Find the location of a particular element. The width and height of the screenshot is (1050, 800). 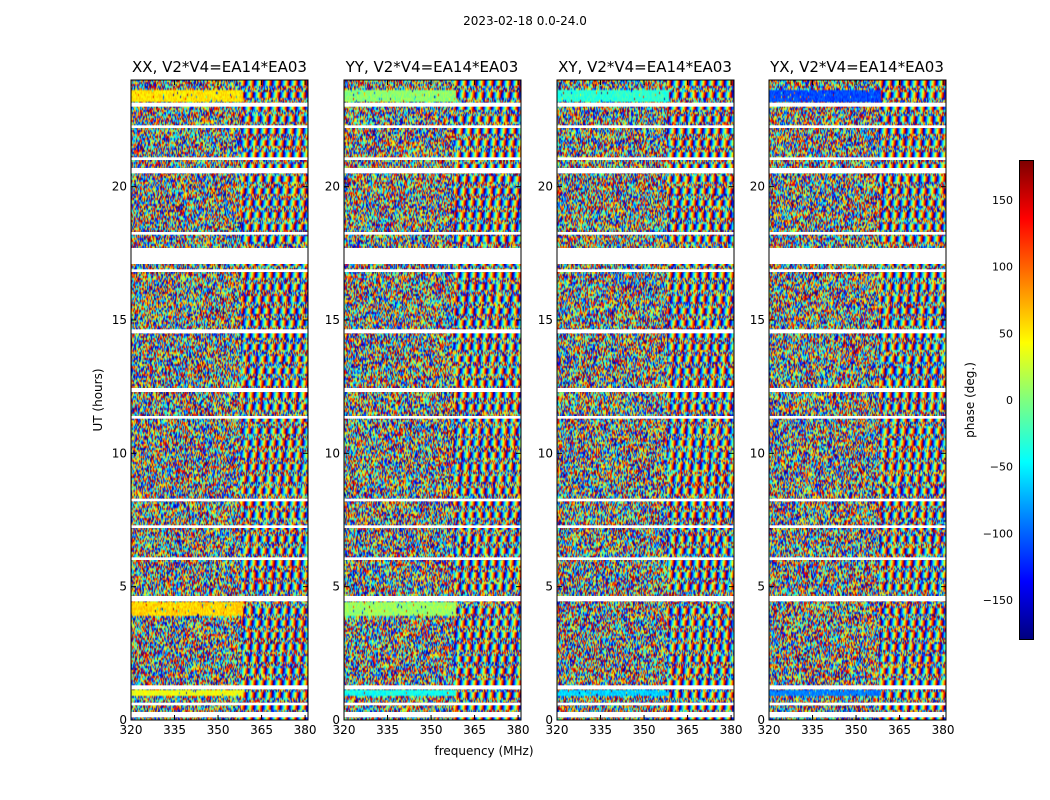

colorbar is located at coordinates (1026, 400).